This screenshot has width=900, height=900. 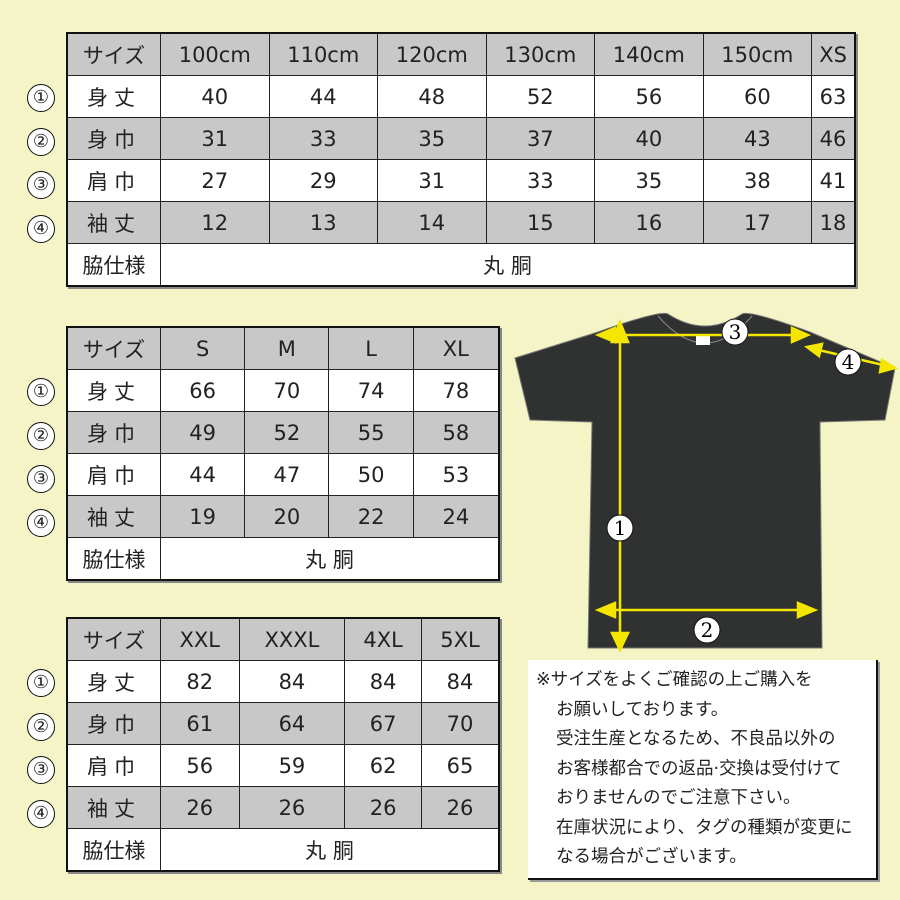 I want to click on marker-4: 4, so click(x=848, y=362).